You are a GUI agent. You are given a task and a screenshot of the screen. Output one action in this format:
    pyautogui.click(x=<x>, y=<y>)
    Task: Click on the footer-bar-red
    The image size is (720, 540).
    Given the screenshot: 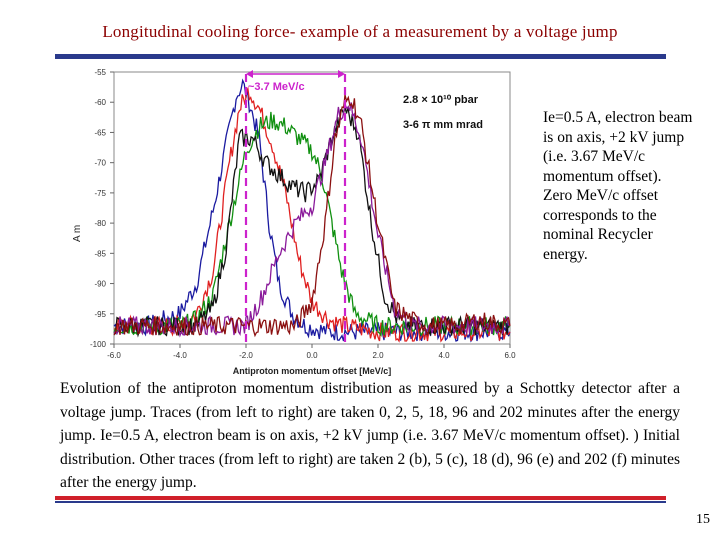 What is the action you would take?
    pyautogui.click(x=360, y=498)
    